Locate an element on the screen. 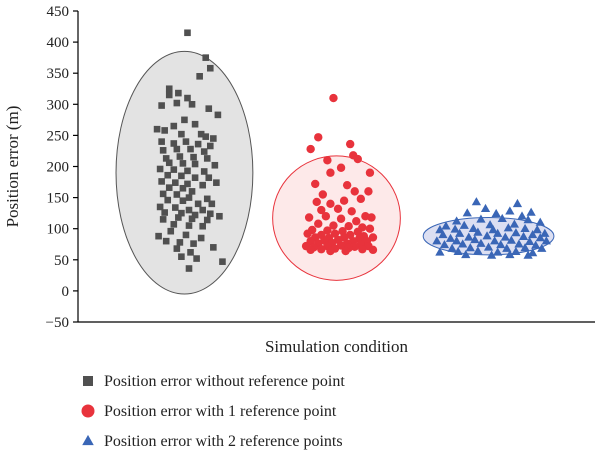 Image resolution: width=600 pixels, height=461 pixels. legend-label-3: Position error with 2 reference points is located at coordinates (223, 441).